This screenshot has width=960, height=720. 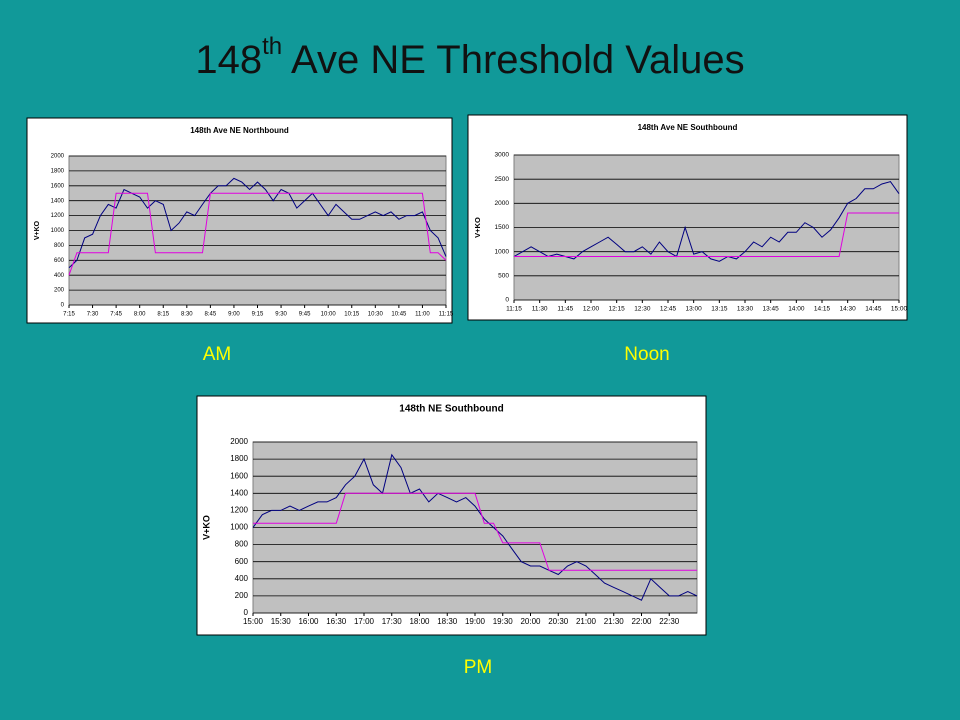 What do you see at coordinates (116, 315) in the screenshot?
I see `x-tick-label: 7:45` at bounding box center [116, 315].